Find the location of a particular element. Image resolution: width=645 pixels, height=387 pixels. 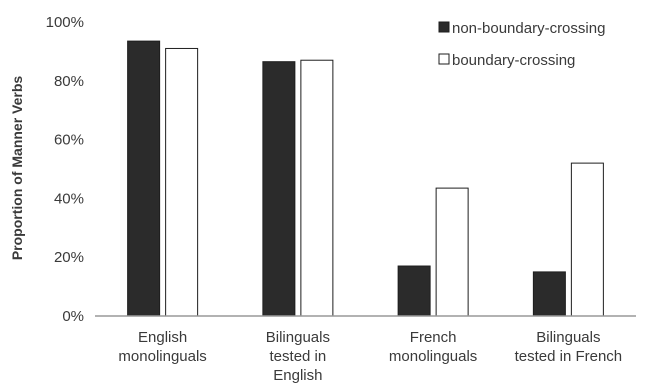

y-tick-label: 0% is located at coordinates (73, 316).